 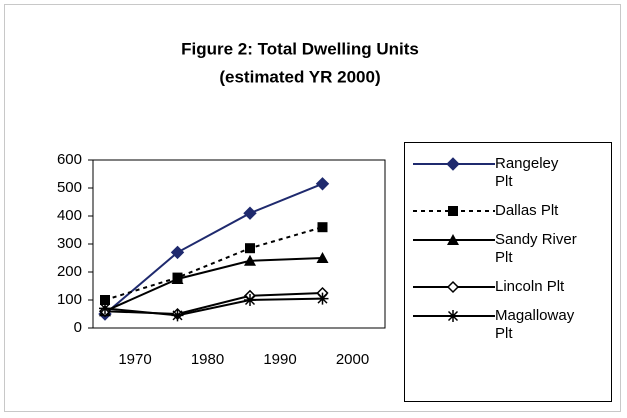 I want to click on legend-entry: Lincoln Plt, so click(x=508, y=287).